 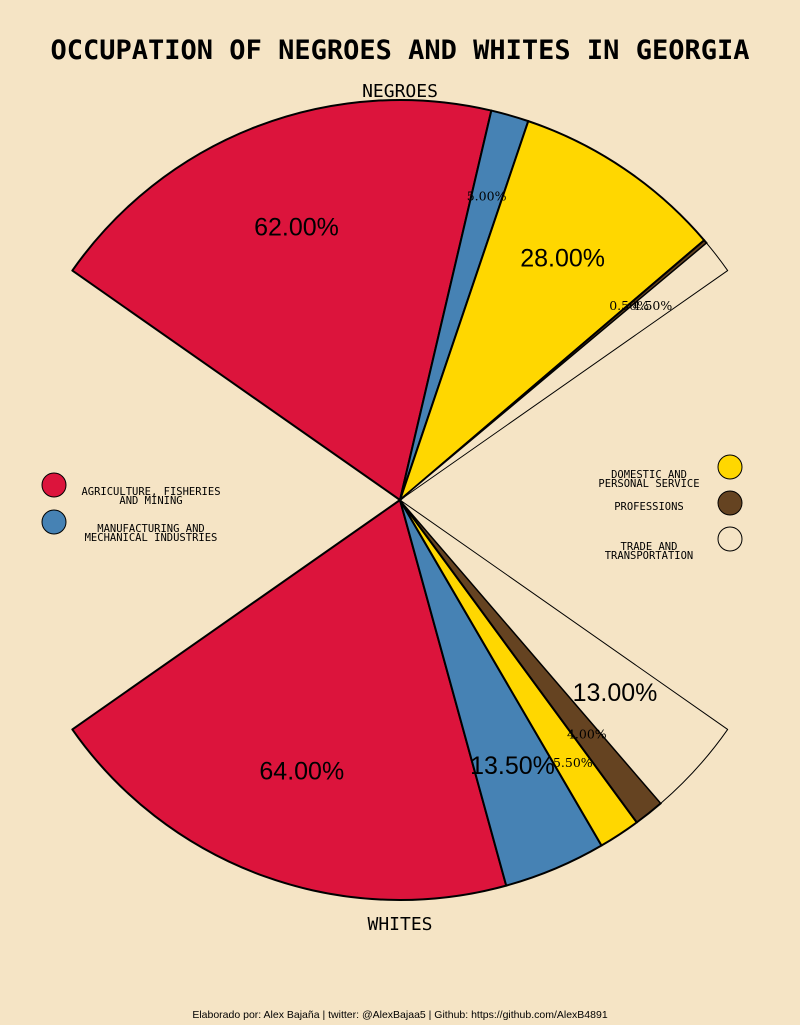 What do you see at coordinates (573, 762) in the screenshot?
I see `label-whites-domestic-and-personal-service: 5.50%` at bounding box center [573, 762].